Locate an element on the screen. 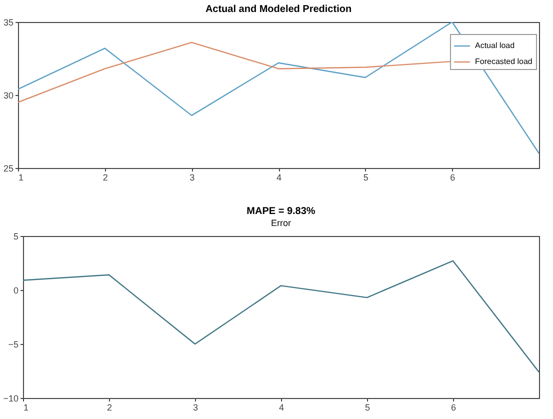 The image size is (553, 419). legend-label: Forecasted load is located at coordinates (503, 61).